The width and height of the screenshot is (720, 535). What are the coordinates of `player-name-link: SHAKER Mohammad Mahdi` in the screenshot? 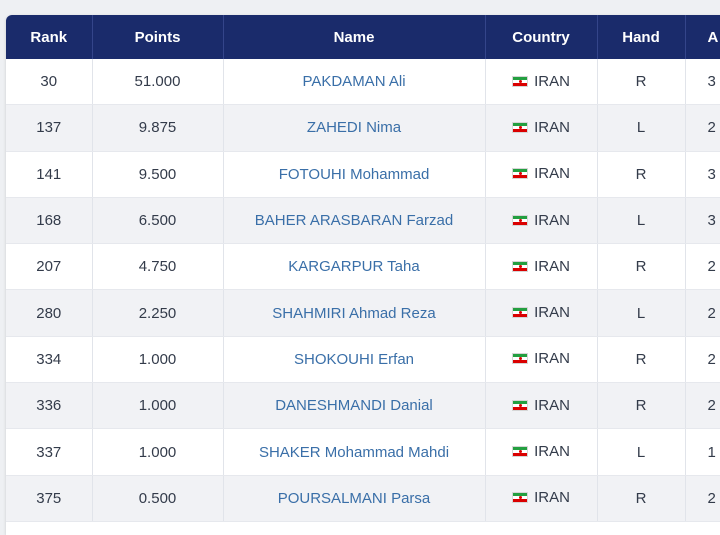 It's located at (354, 452).